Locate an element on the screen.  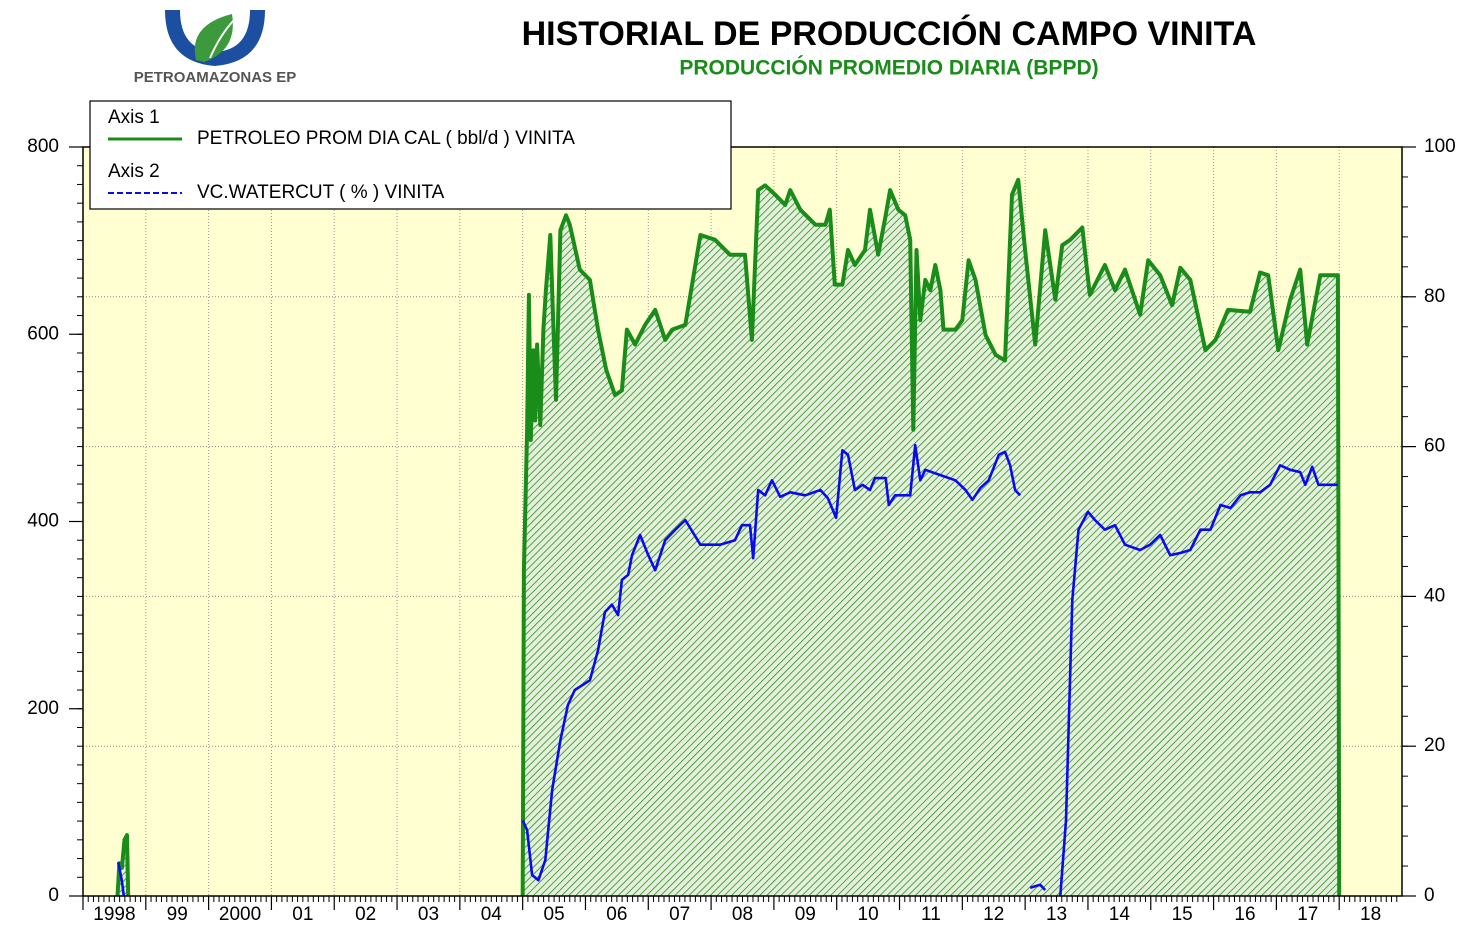
legend-label: VC.WATERCUT ( % ) VINITA is located at coordinates (321, 192).